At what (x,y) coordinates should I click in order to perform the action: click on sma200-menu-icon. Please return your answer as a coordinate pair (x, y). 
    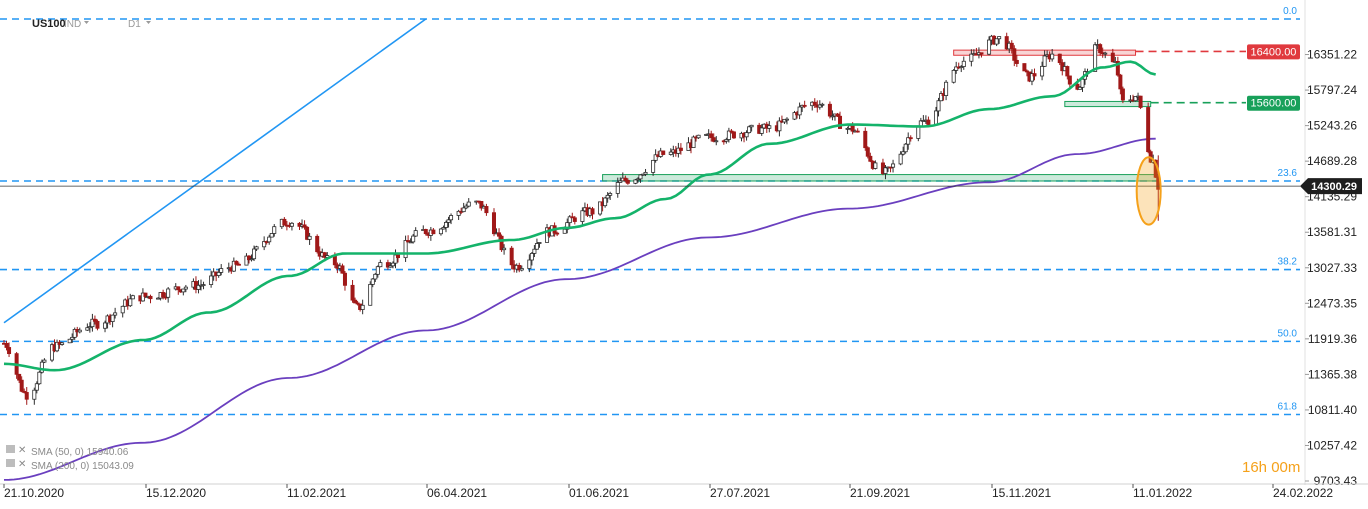
    Looking at the image, I should click on (10, 463).